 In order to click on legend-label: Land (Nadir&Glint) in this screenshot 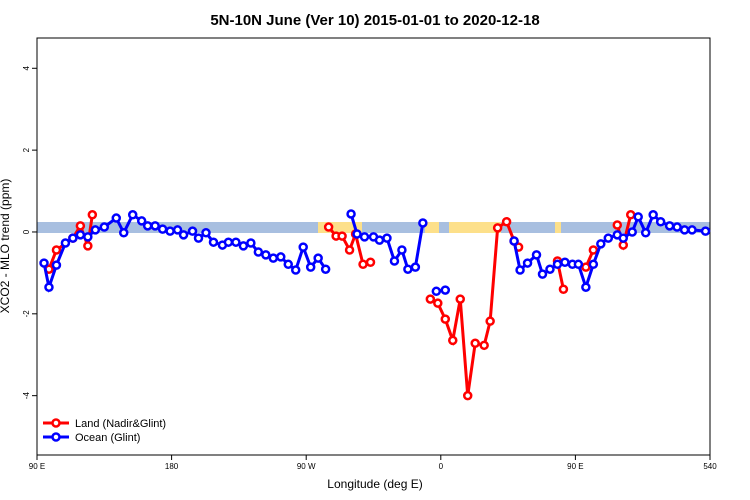, I will do `click(120, 424)`.